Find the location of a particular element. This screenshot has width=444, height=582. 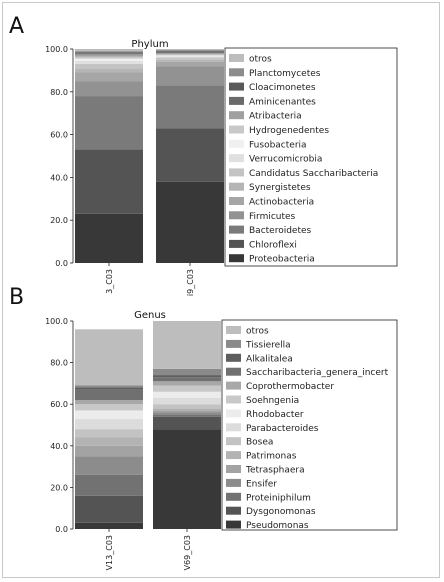

panel-title: Phylum is located at coordinates (149, 44).